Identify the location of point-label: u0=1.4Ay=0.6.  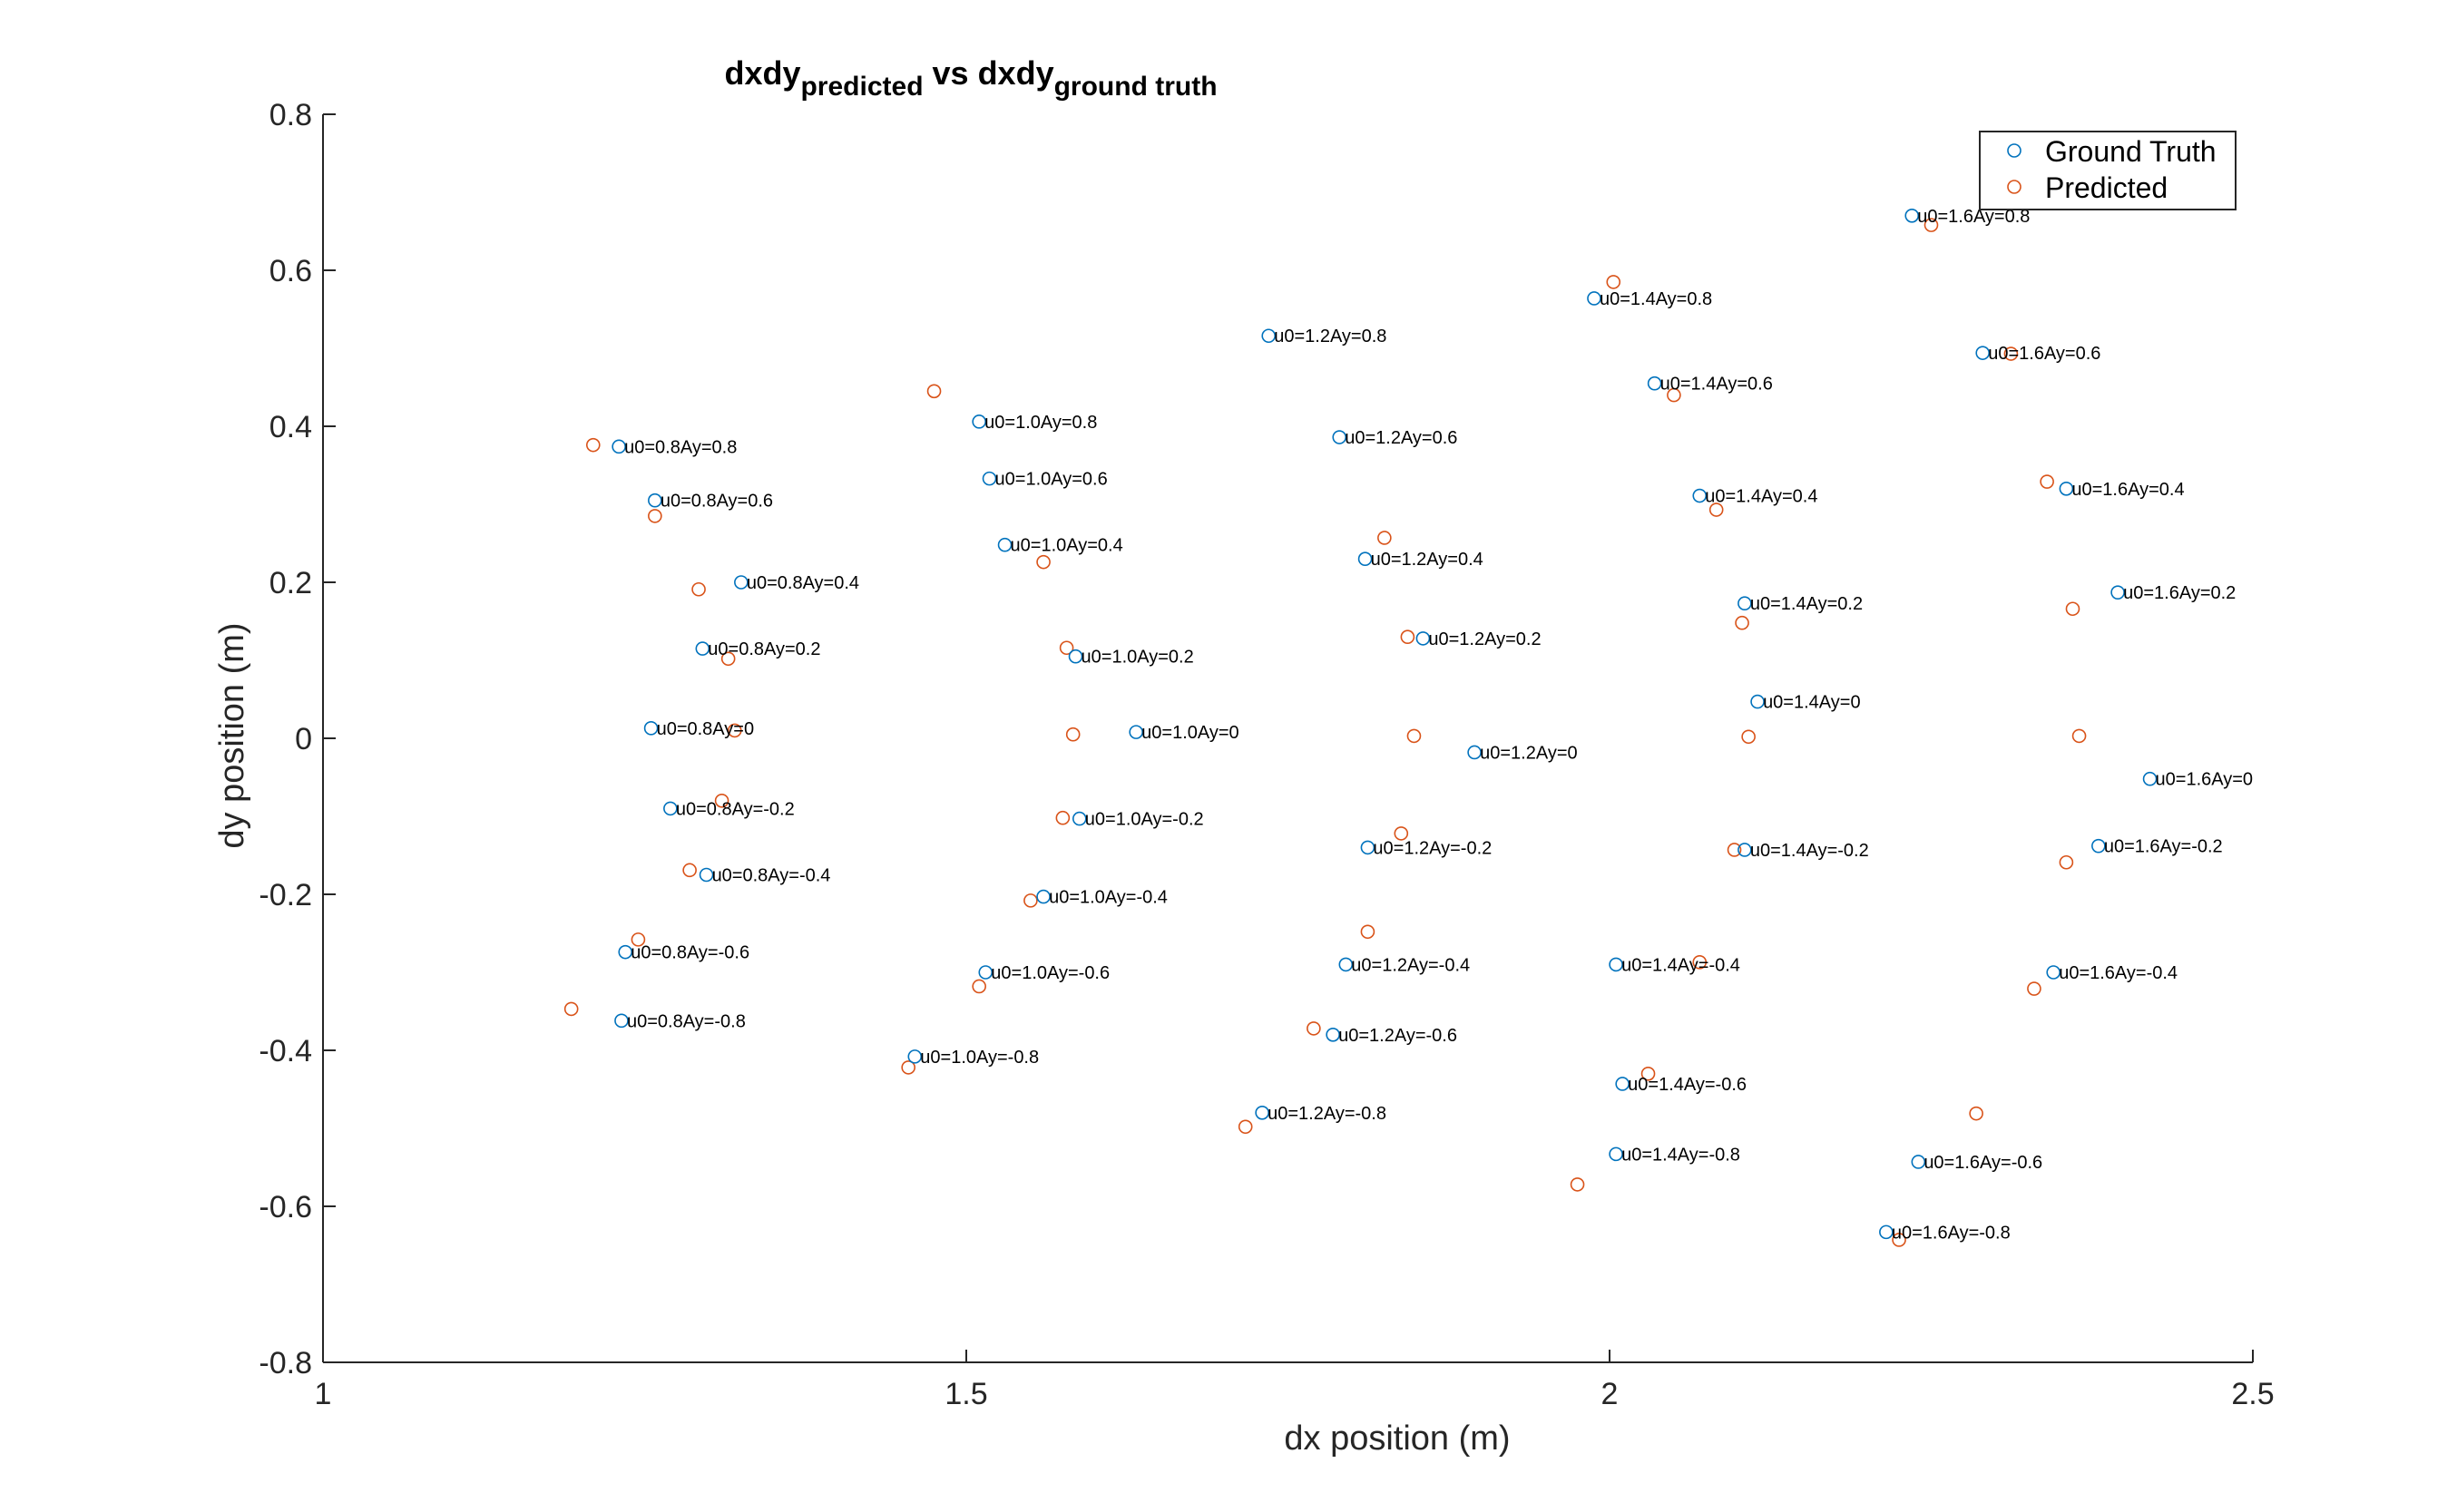
(1716, 385).